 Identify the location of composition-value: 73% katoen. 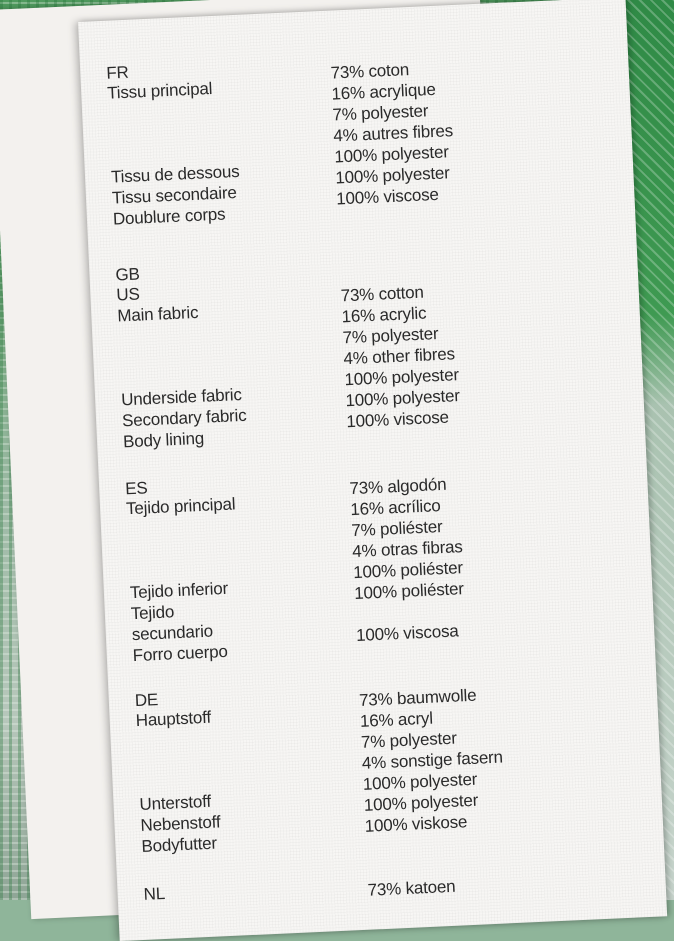
(411, 888).